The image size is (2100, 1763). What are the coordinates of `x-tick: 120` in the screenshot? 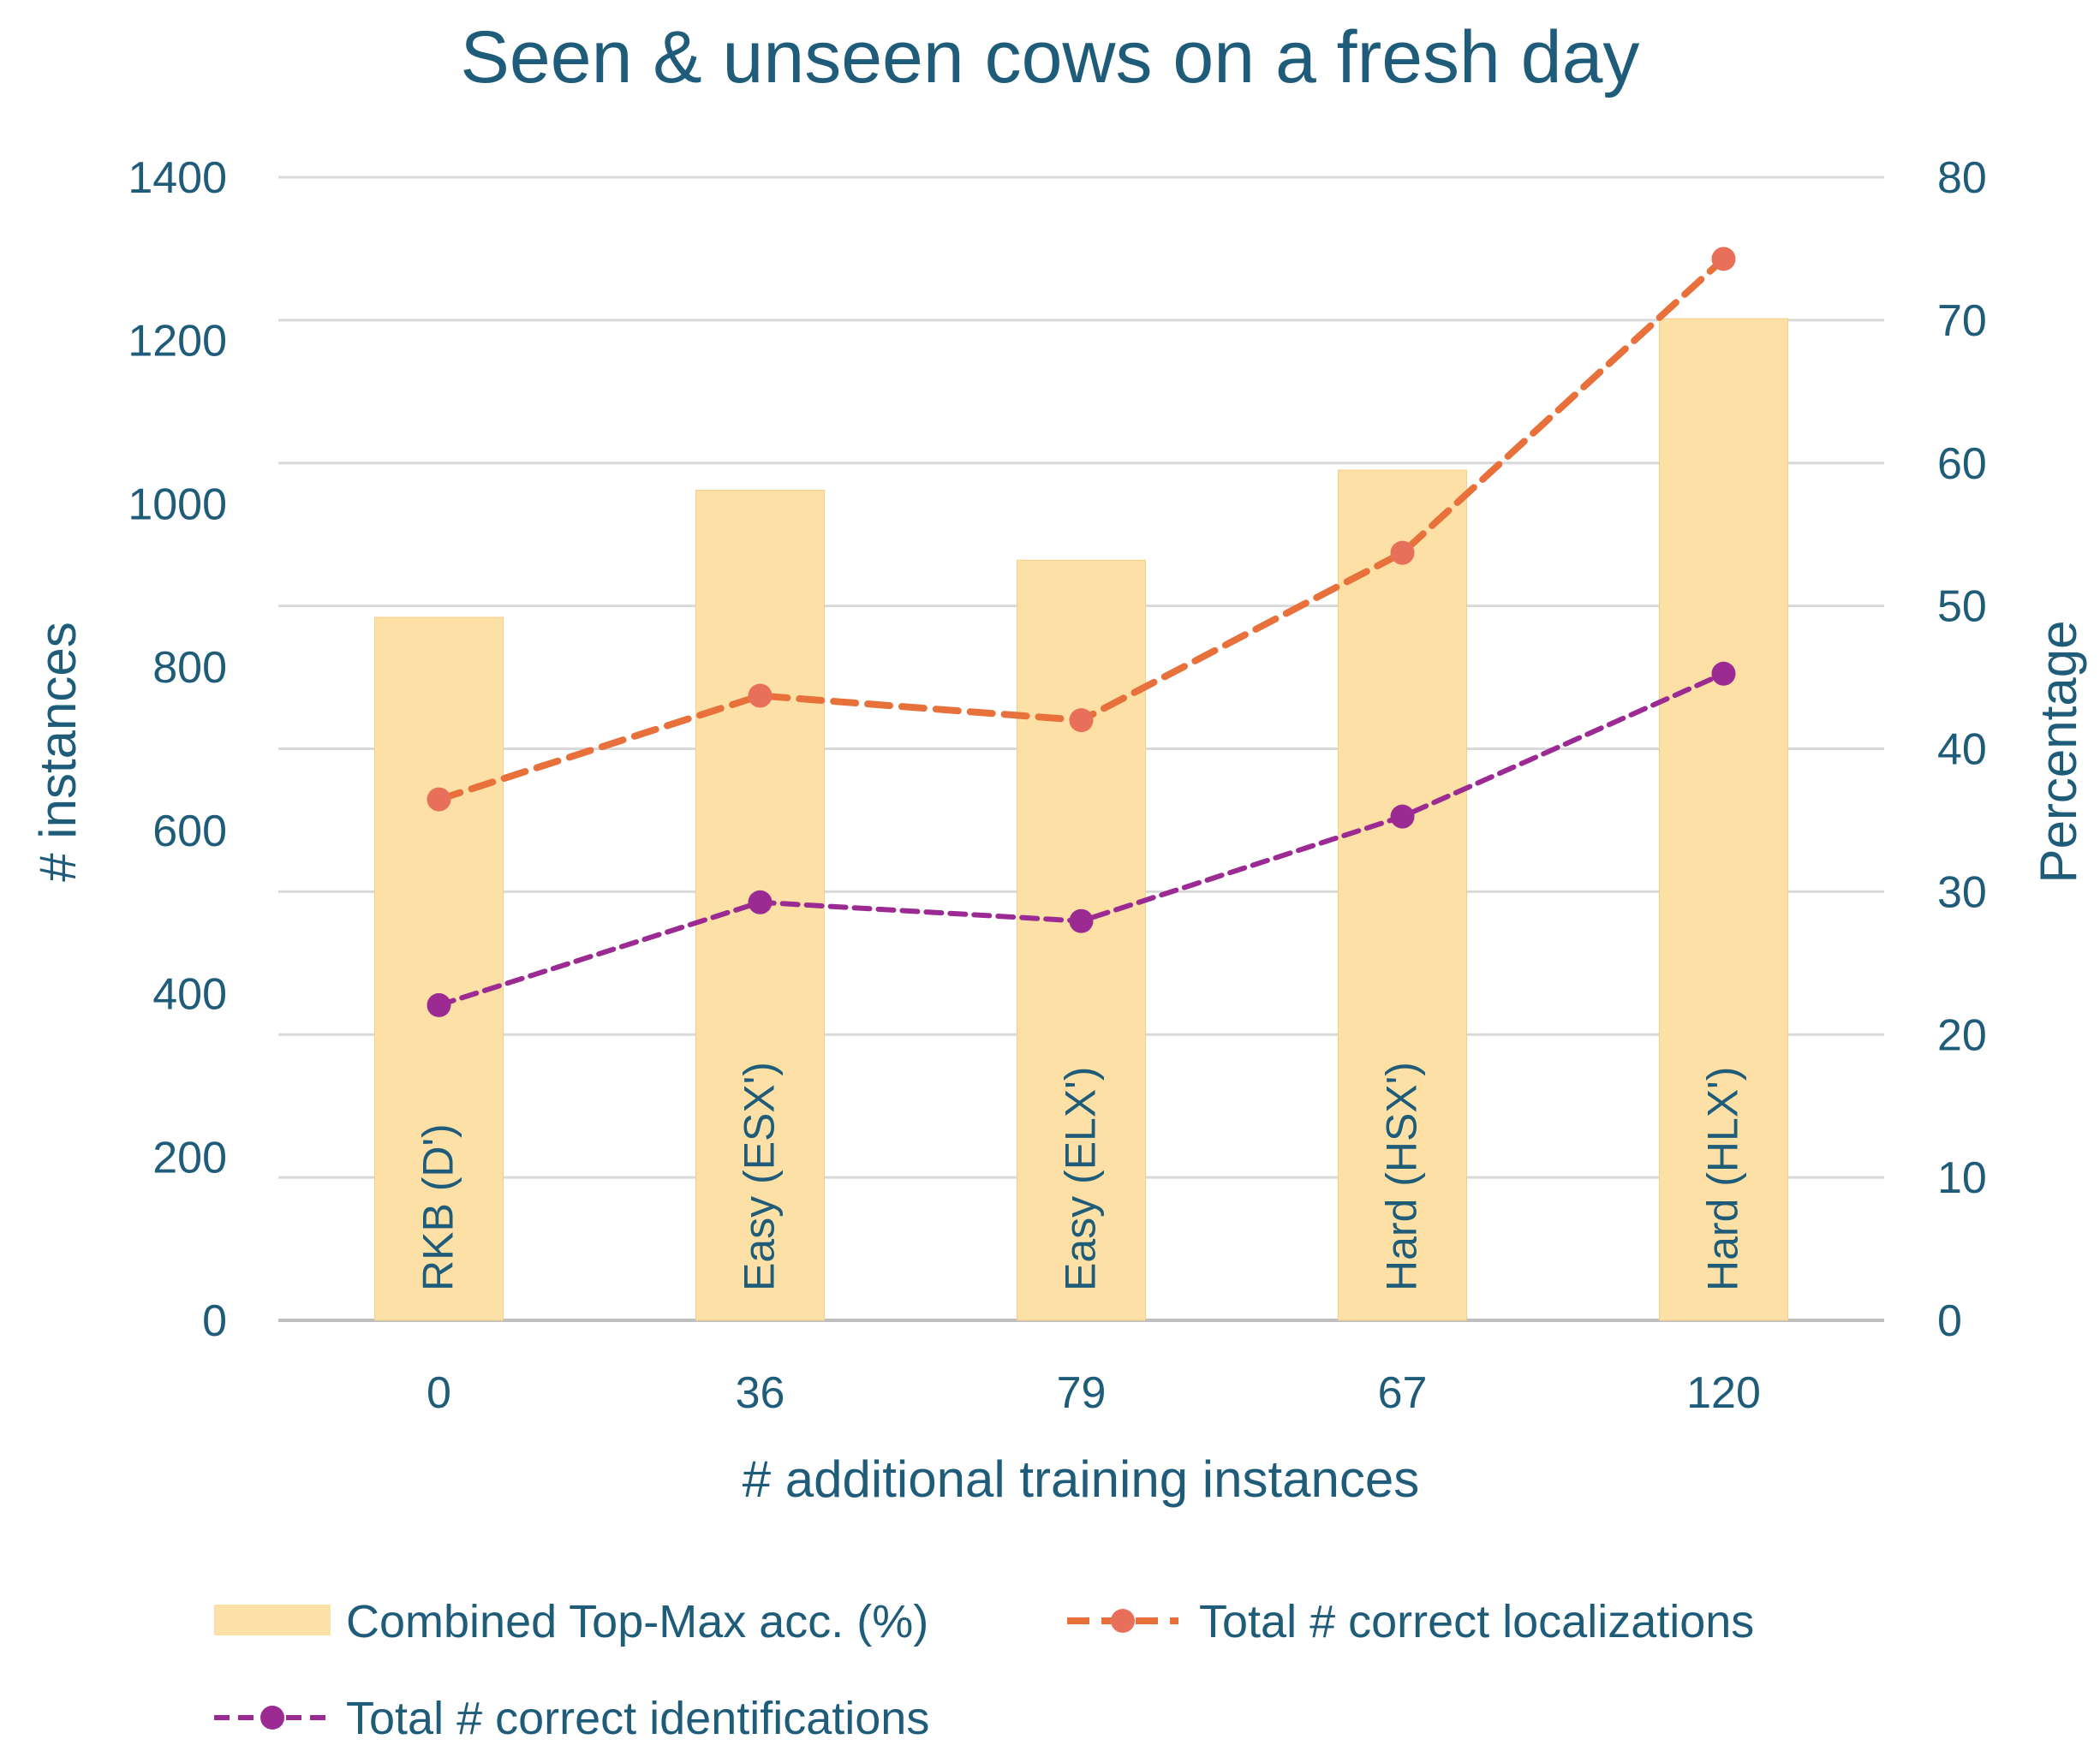 It's located at (1723, 1393).